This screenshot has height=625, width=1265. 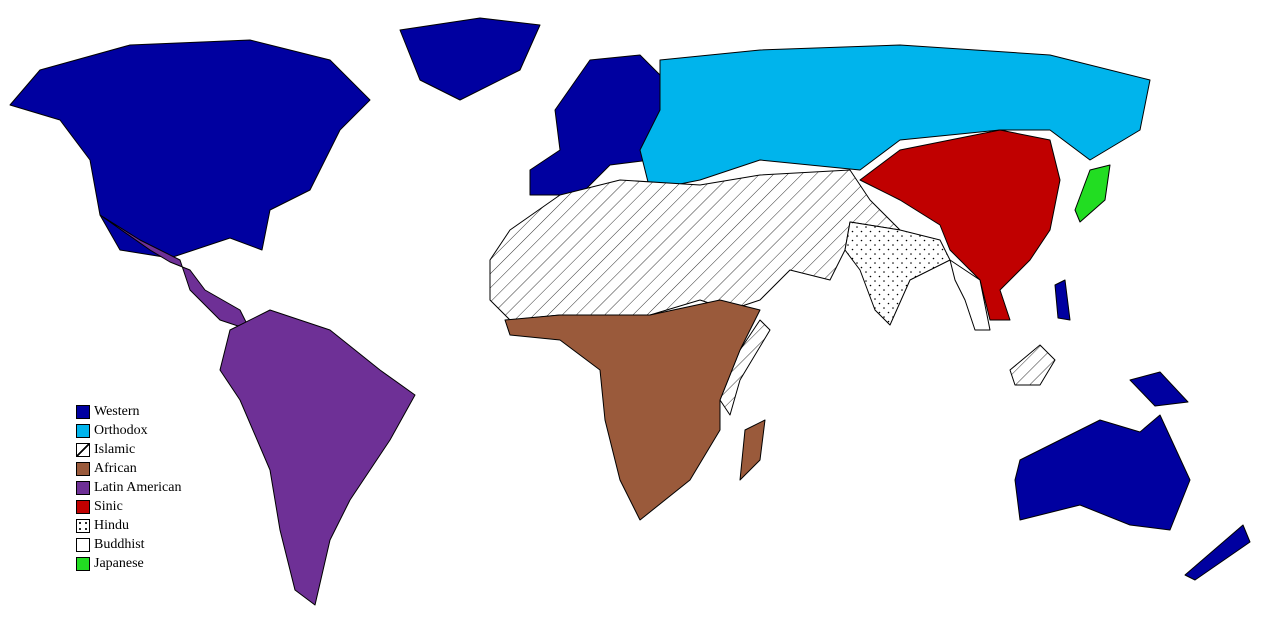 I want to click on region-sinic, so click(x=960, y=225).